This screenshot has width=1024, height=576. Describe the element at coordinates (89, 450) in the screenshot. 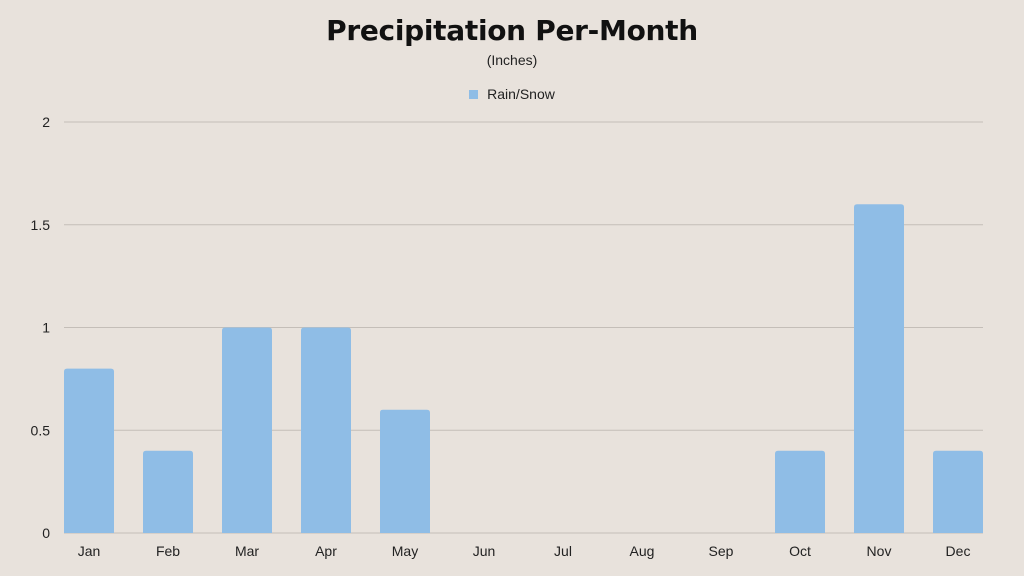

I see `bar-jan` at that location.